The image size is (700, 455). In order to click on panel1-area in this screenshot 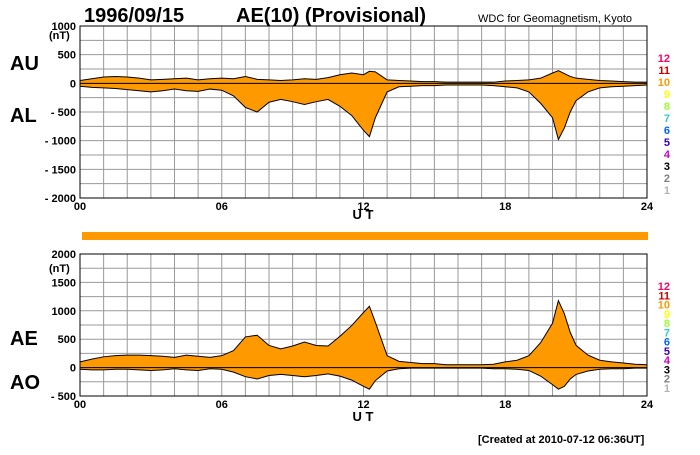, I will do `click(363, 105)`.